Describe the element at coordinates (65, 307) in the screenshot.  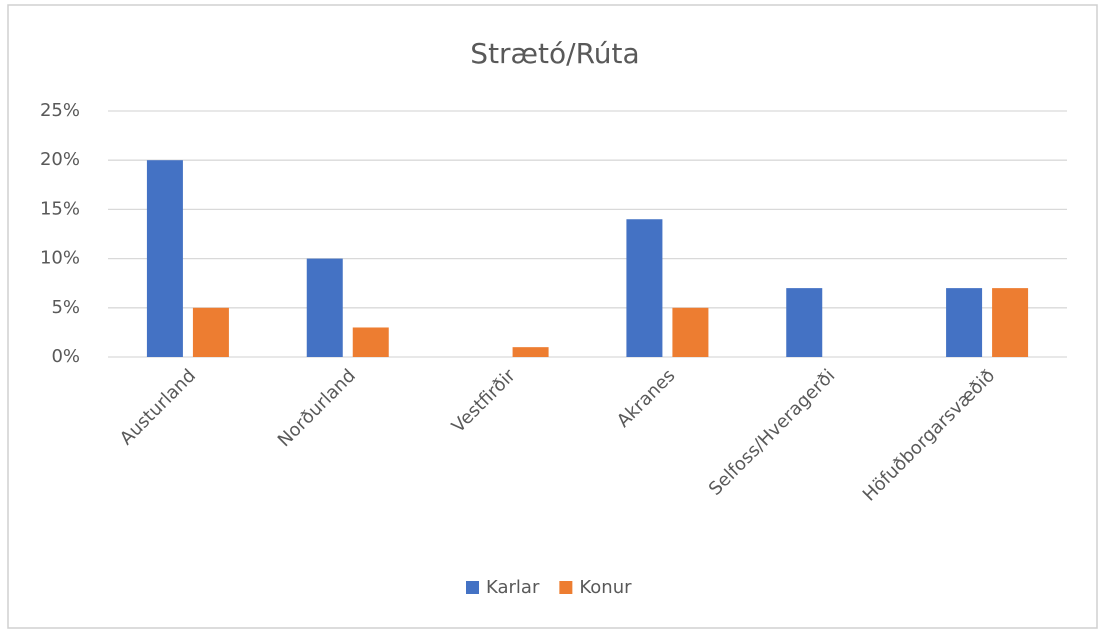
I see `y-tick-label: 5%` at that location.